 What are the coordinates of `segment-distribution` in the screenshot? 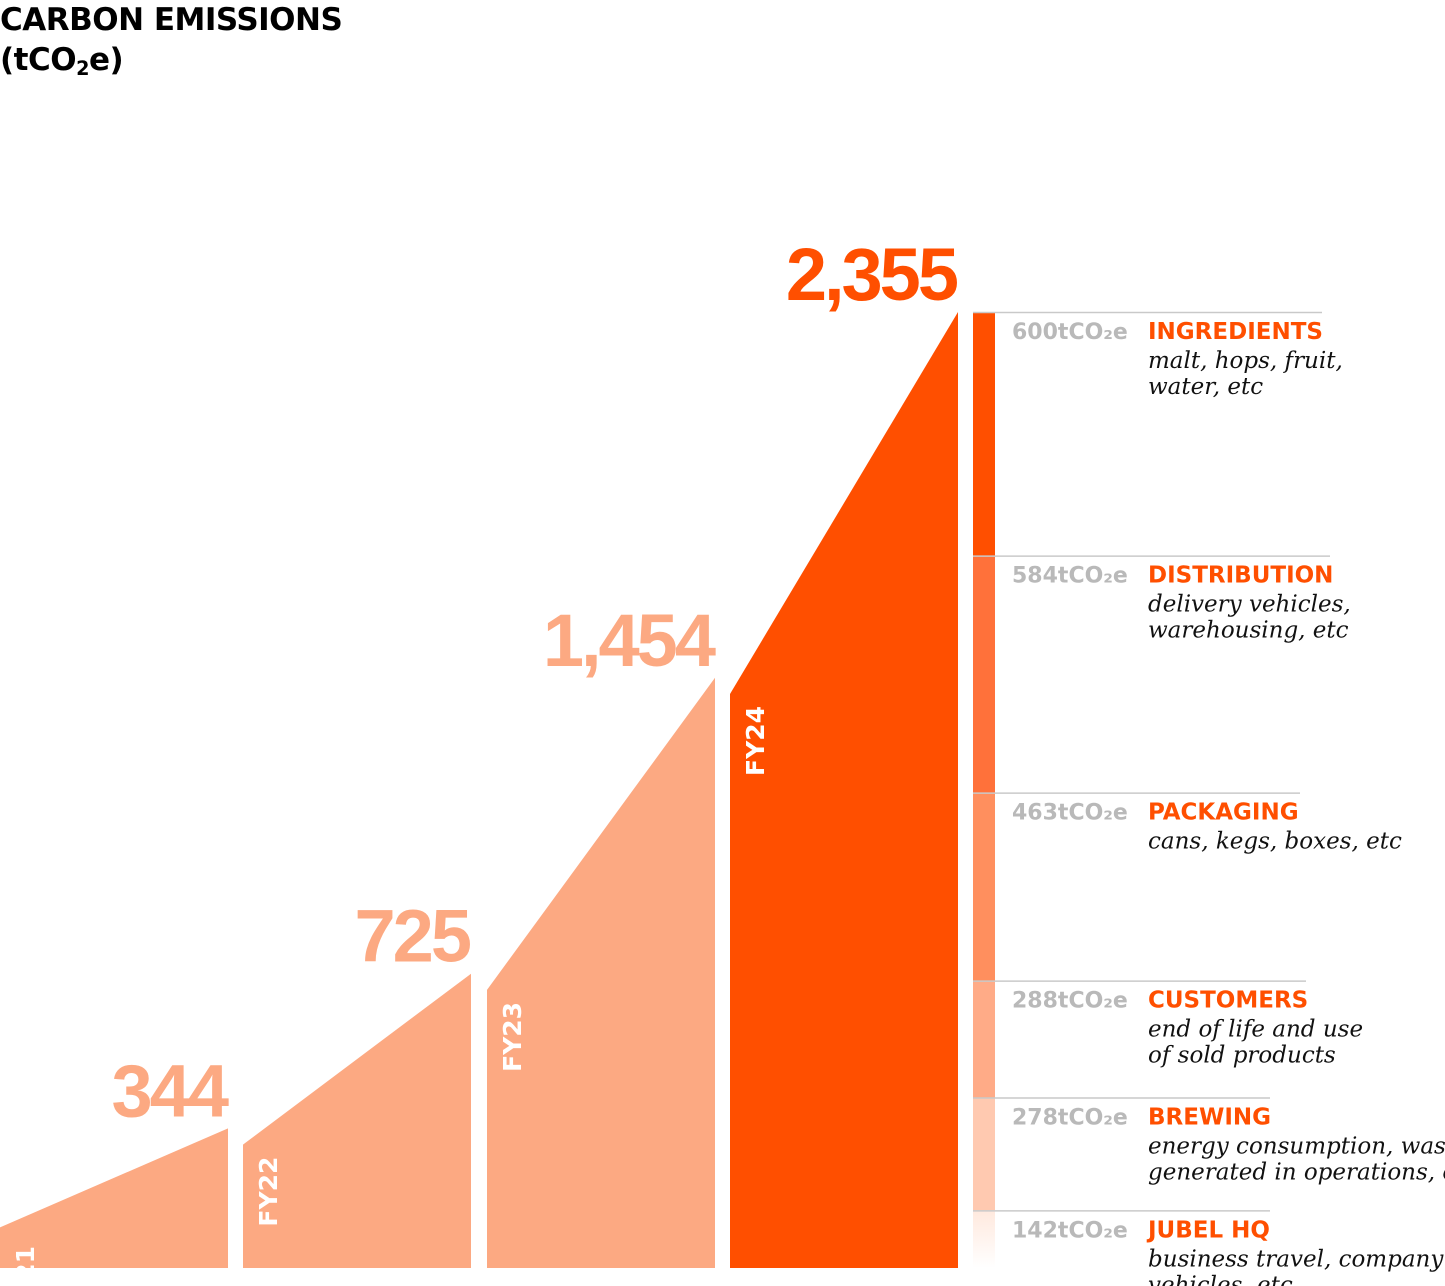 It's located at (984, 674).